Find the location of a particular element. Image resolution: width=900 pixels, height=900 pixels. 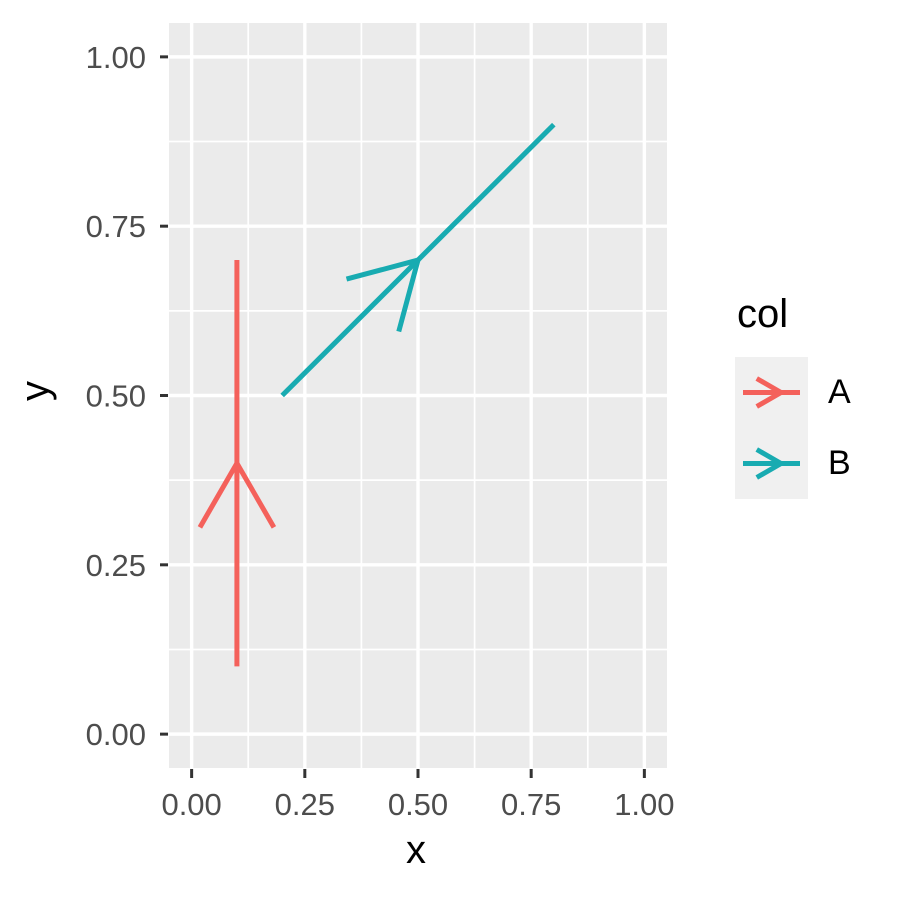

legend-title: col is located at coordinates (763, 314).